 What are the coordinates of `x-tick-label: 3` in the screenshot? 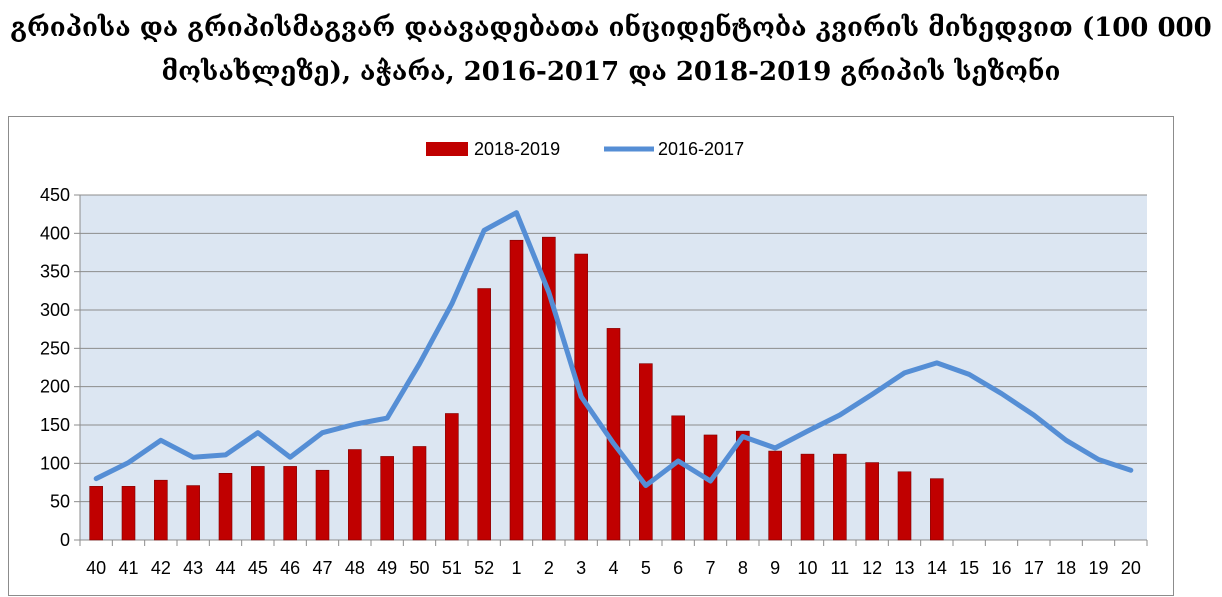 It's located at (581, 568).